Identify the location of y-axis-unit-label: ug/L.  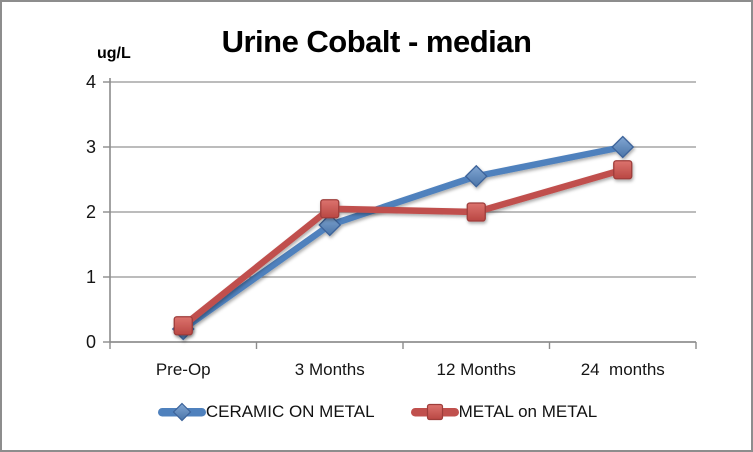
(114, 53).